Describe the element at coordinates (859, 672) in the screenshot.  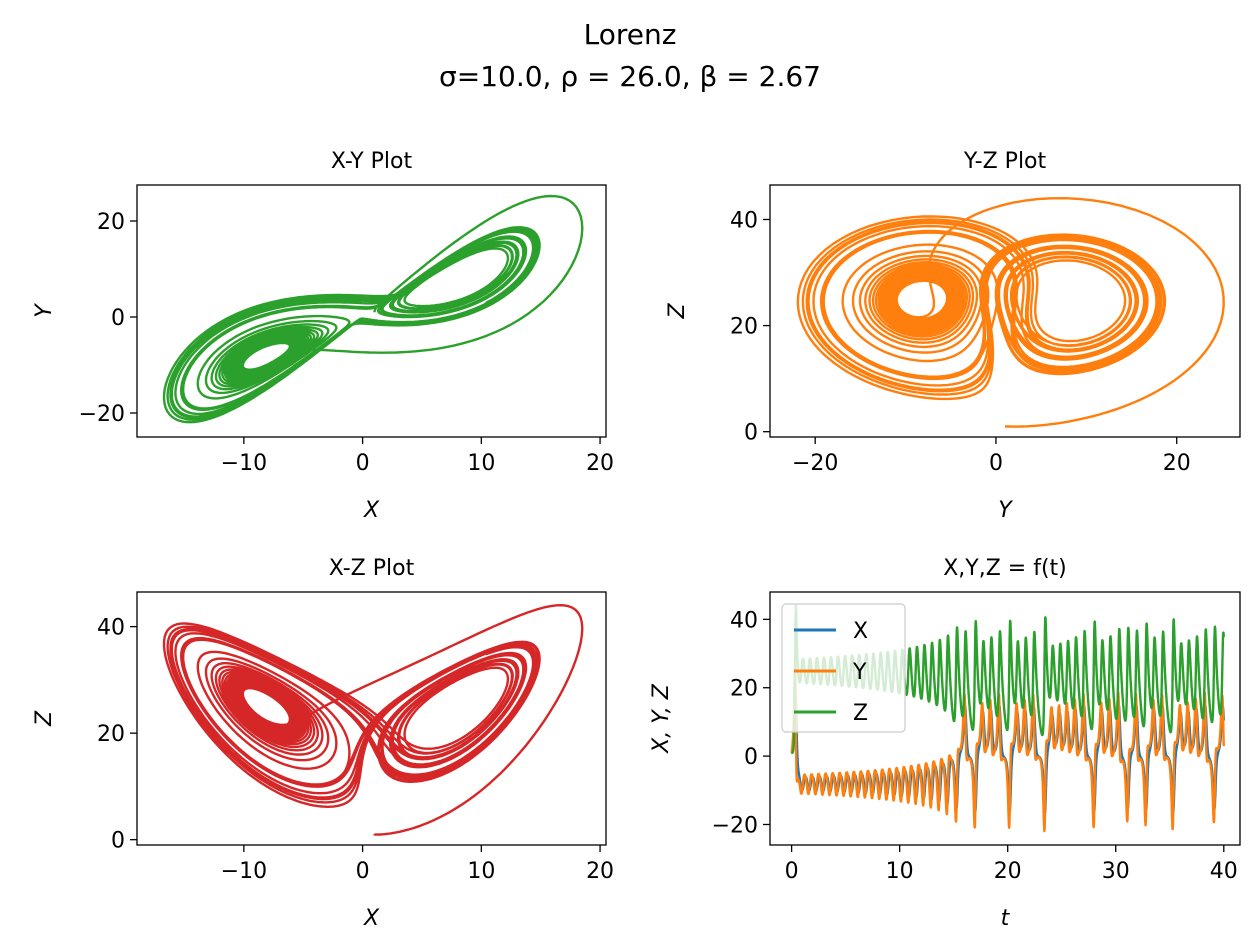
I see `legend-label-y: Y` at that location.